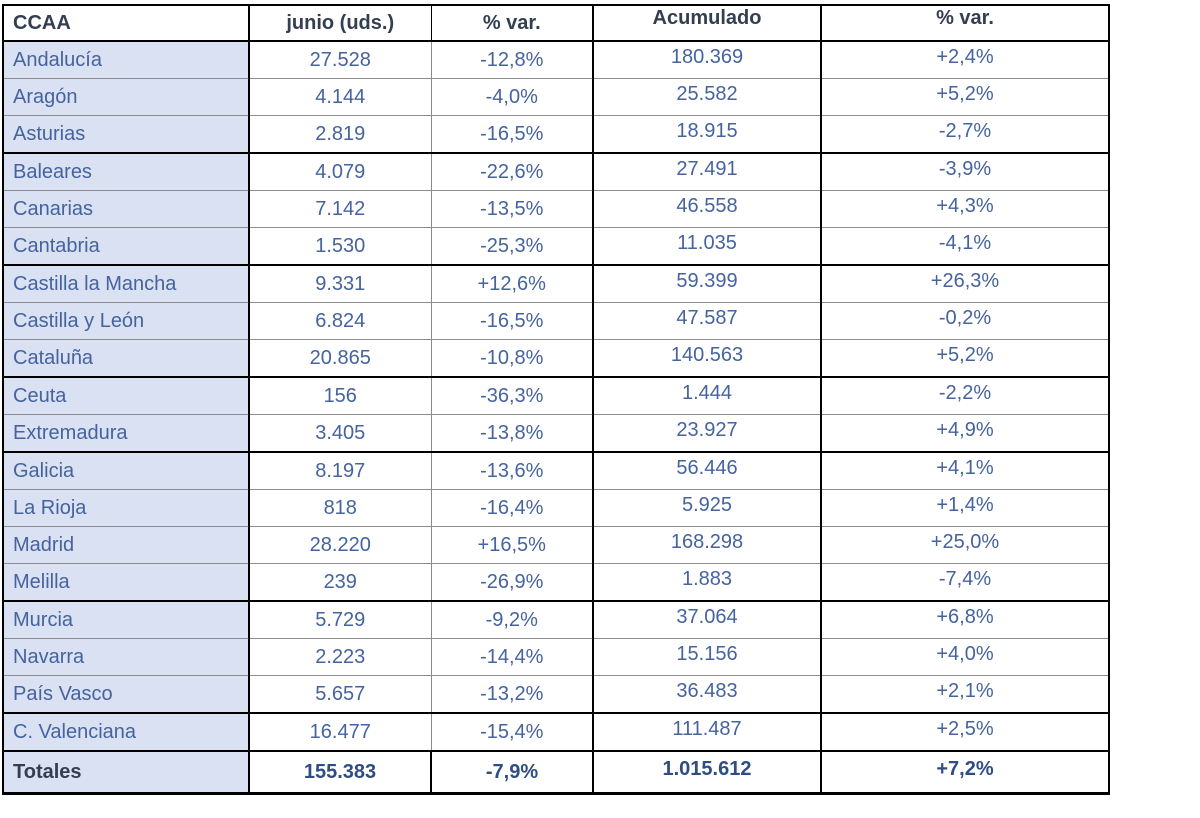 The width and height of the screenshot is (1200, 818). Describe the element at coordinates (340, 470) in the screenshot. I see `junio-cell-value: 8.197` at that location.